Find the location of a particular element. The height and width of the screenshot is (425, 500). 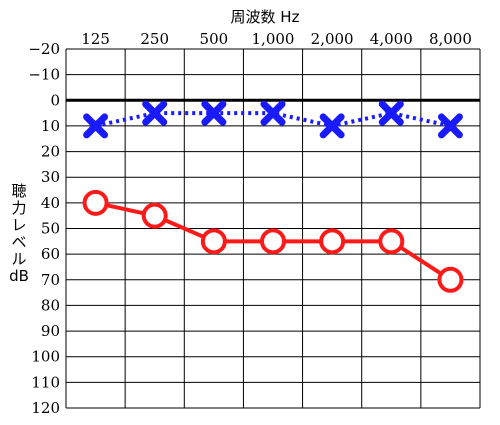

y-tick-labels: −20 −10 0 10 20 30 40 50 60 70 80 90 100 110 120 is located at coordinates (44, 228).